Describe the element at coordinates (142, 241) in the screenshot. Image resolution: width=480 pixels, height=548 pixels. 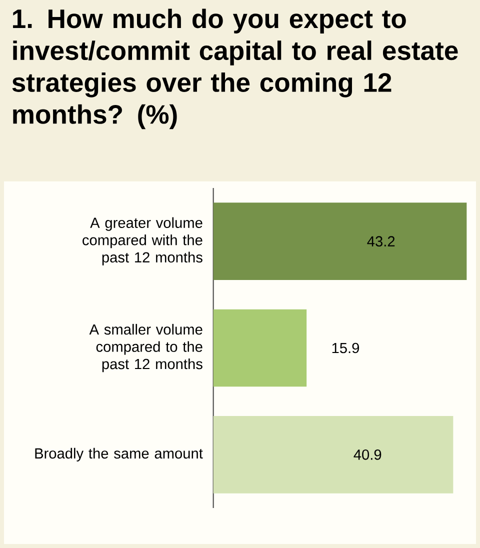
I see `y-tick-label: A greater volume compared with the past 12 months` at that location.